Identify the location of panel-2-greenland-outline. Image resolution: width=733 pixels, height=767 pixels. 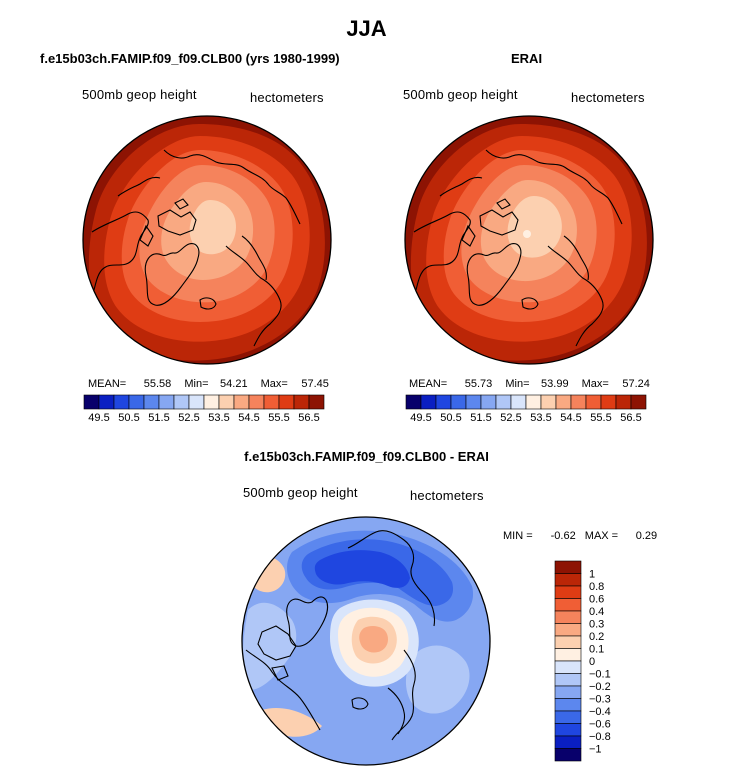
(494, 274).